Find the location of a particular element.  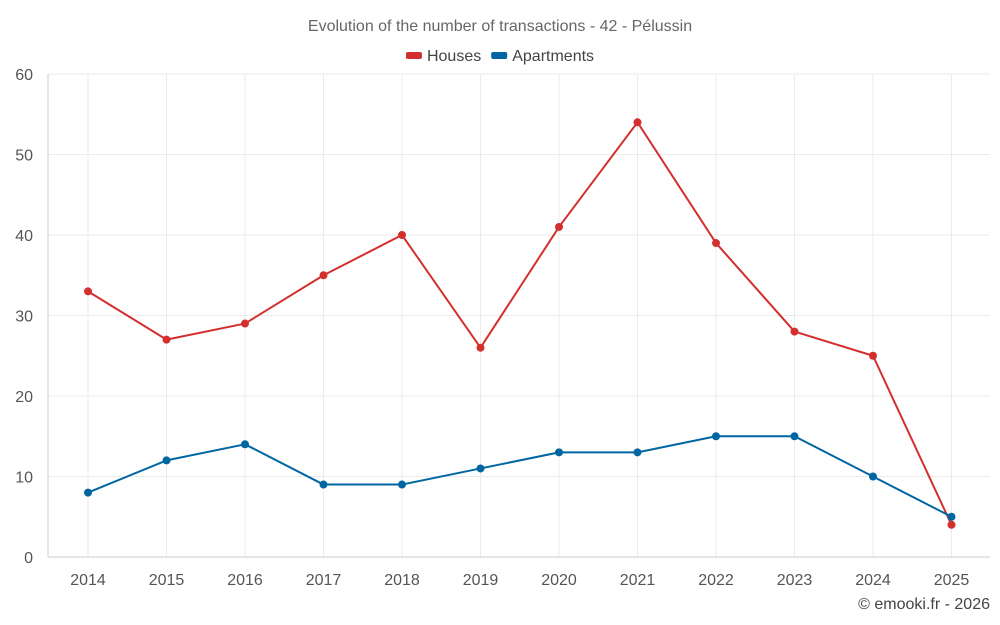

series-apartments is located at coordinates (520, 476).